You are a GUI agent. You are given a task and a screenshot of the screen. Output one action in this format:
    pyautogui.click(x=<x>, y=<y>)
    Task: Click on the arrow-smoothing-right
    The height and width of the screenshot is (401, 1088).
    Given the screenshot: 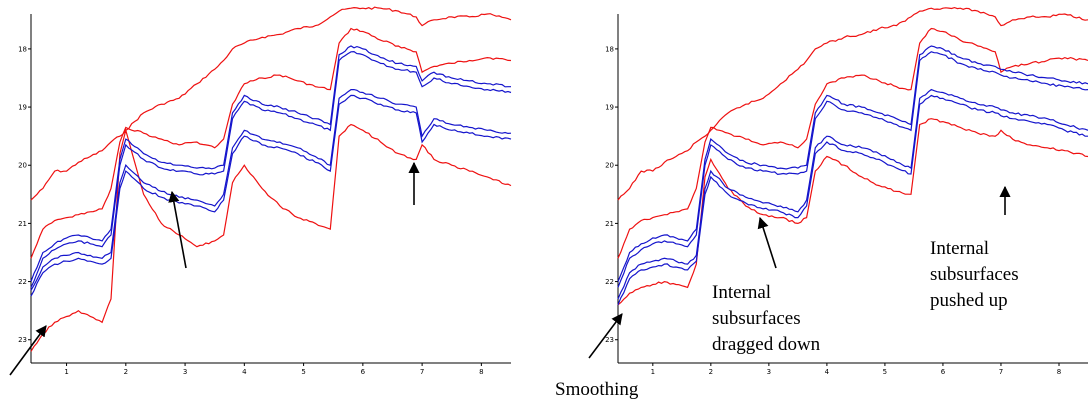 What is the action you would take?
    pyautogui.click(x=605, y=336)
    